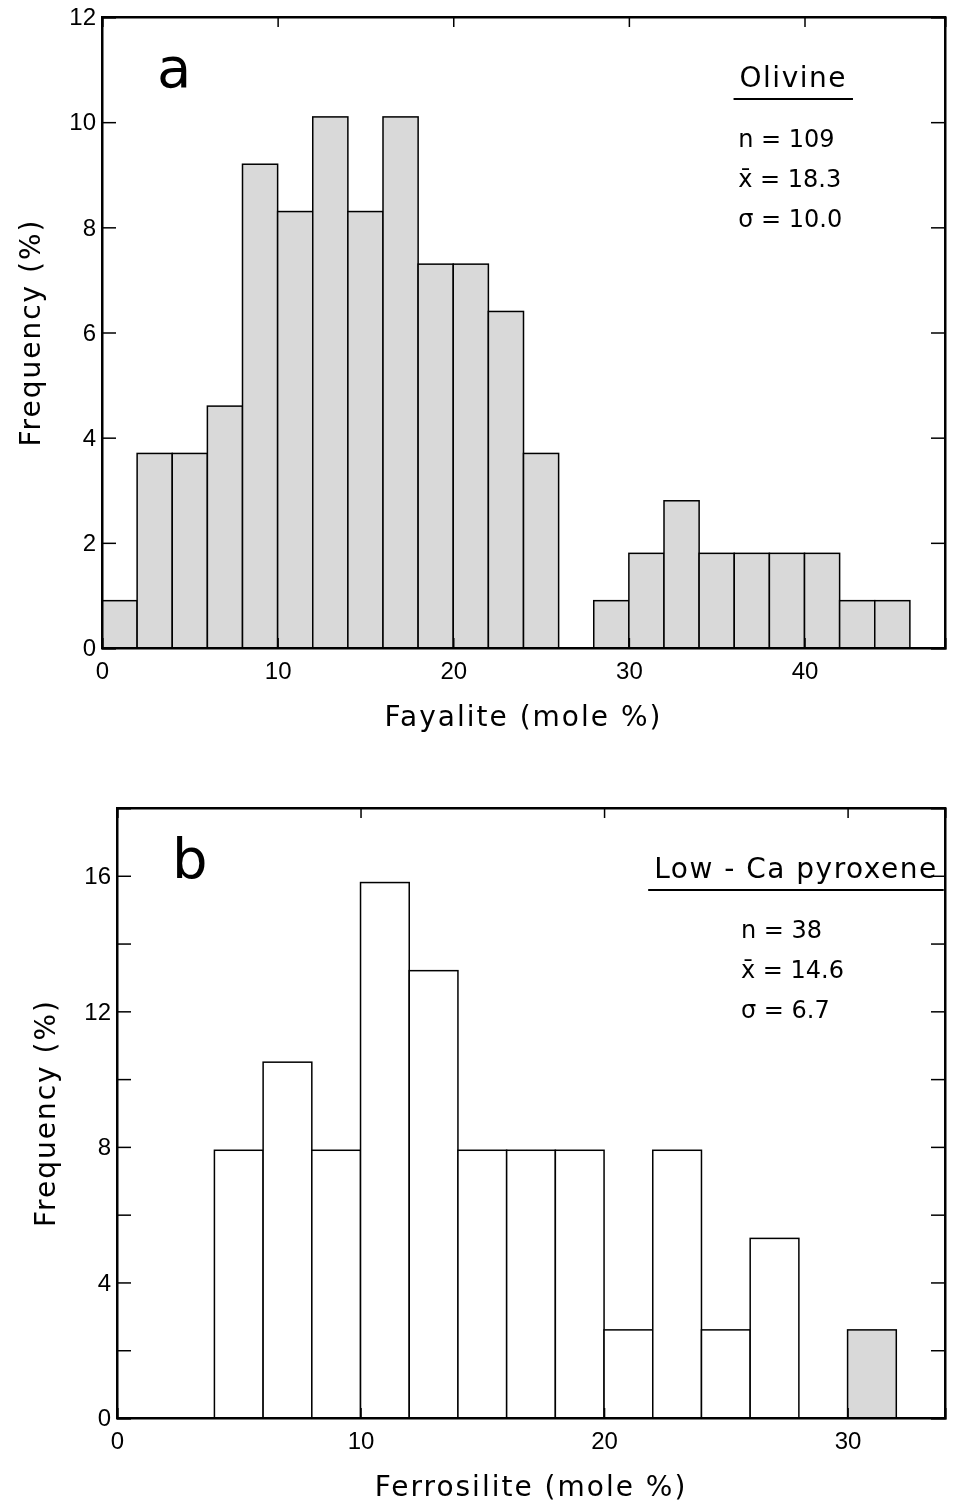  What do you see at coordinates (89, 543) in the screenshot?
I see `y-tick-label: 2` at bounding box center [89, 543].